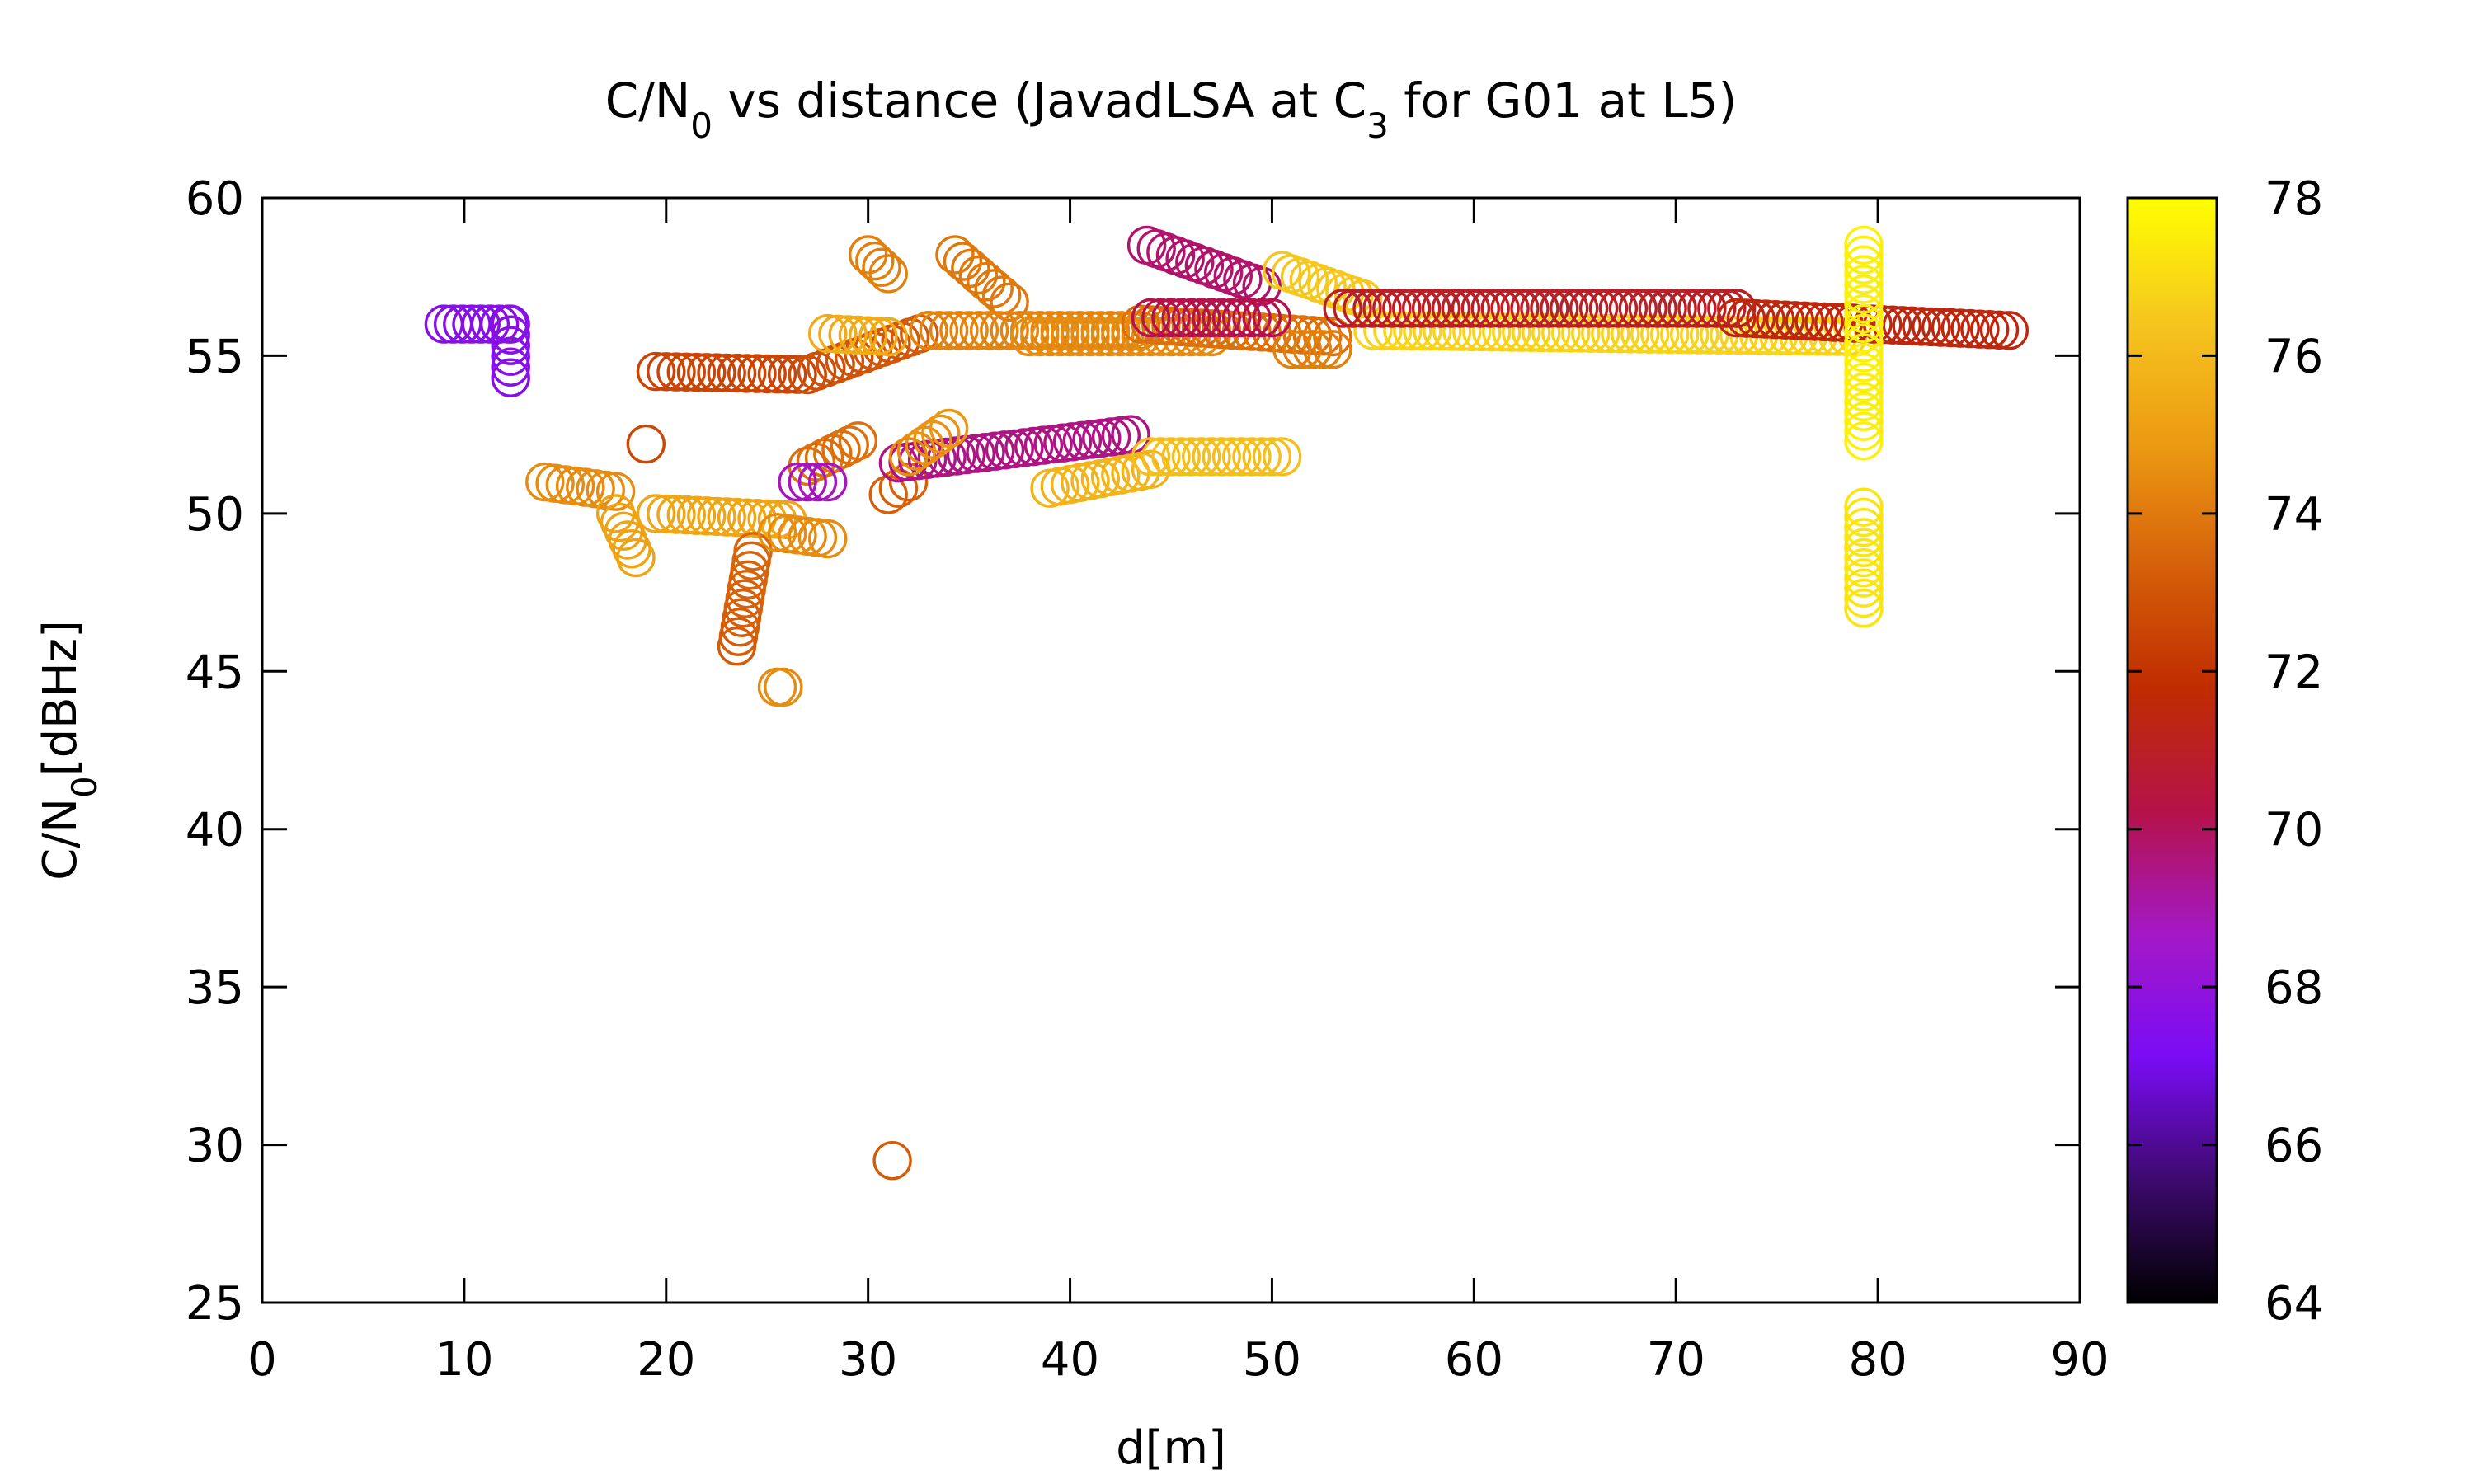  I want to click on y-tick-label: 35, so click(215, 988).